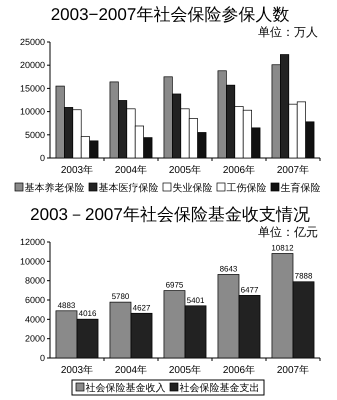 The height and width of the screenshot is (400, 337). What do you see at coordinates (249, 289) in the screenshot?
I see `data-label: 6477` at bounding box center [249, 289].